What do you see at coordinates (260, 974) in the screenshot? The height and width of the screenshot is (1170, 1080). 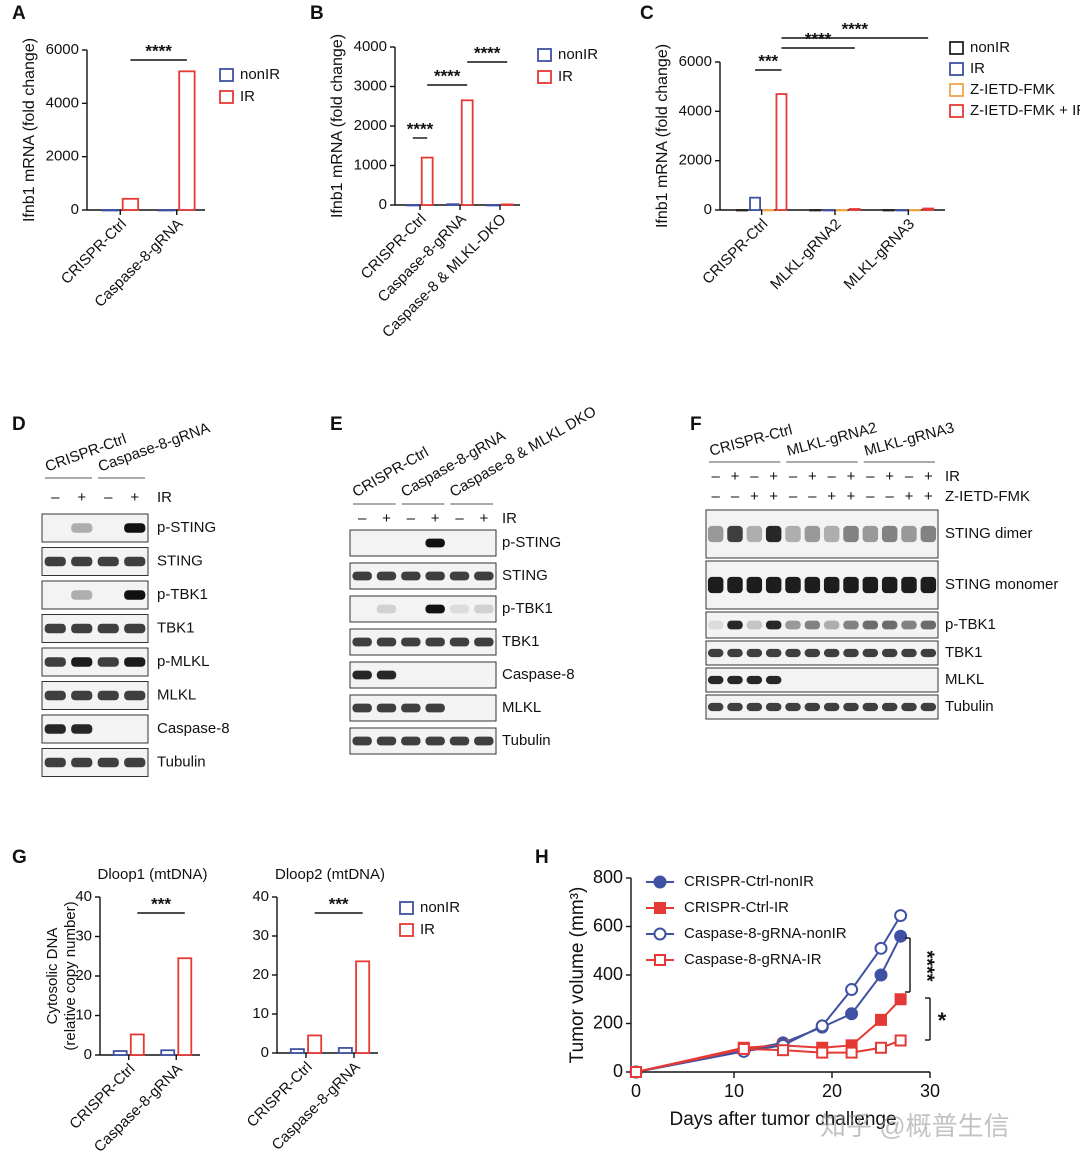 I see `y-tick-label: 20` at bounding box center [260, 974].